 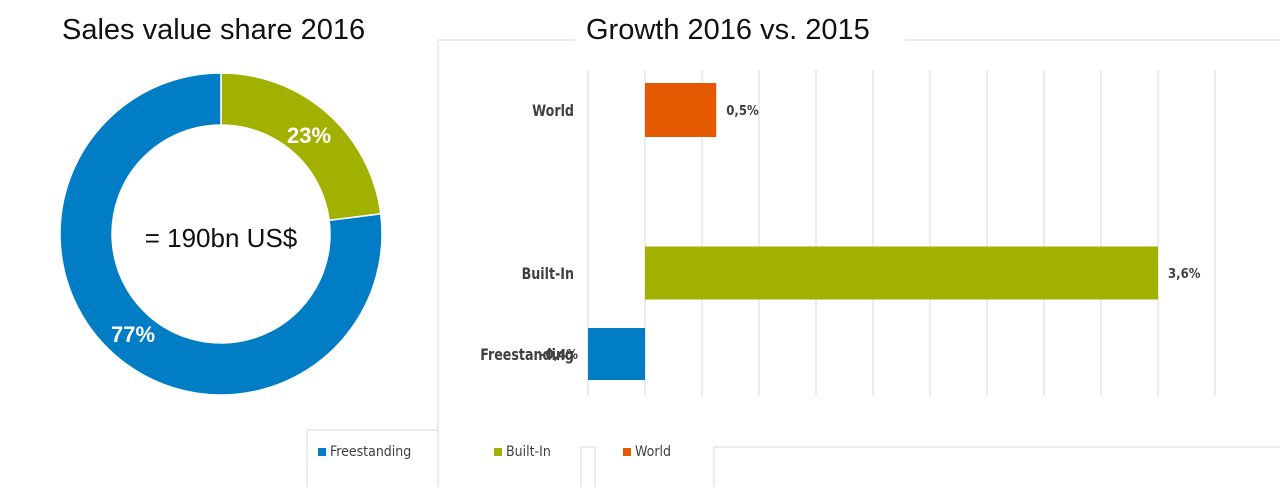 I want to click on donut-center-label: = 190bn US$, so click(x=221, y=238).